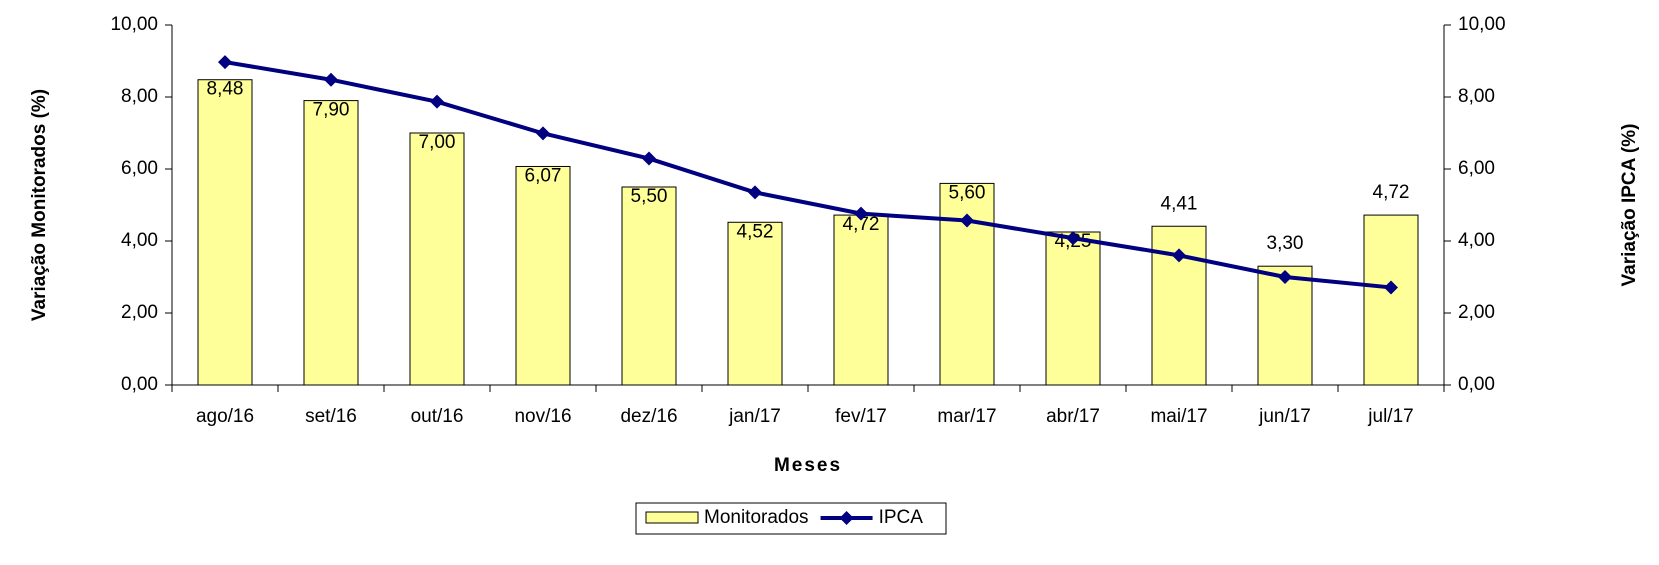  Describe the element at coordinates (649, 196) in the screenshot. I see `data-label: 5,50` at that location.